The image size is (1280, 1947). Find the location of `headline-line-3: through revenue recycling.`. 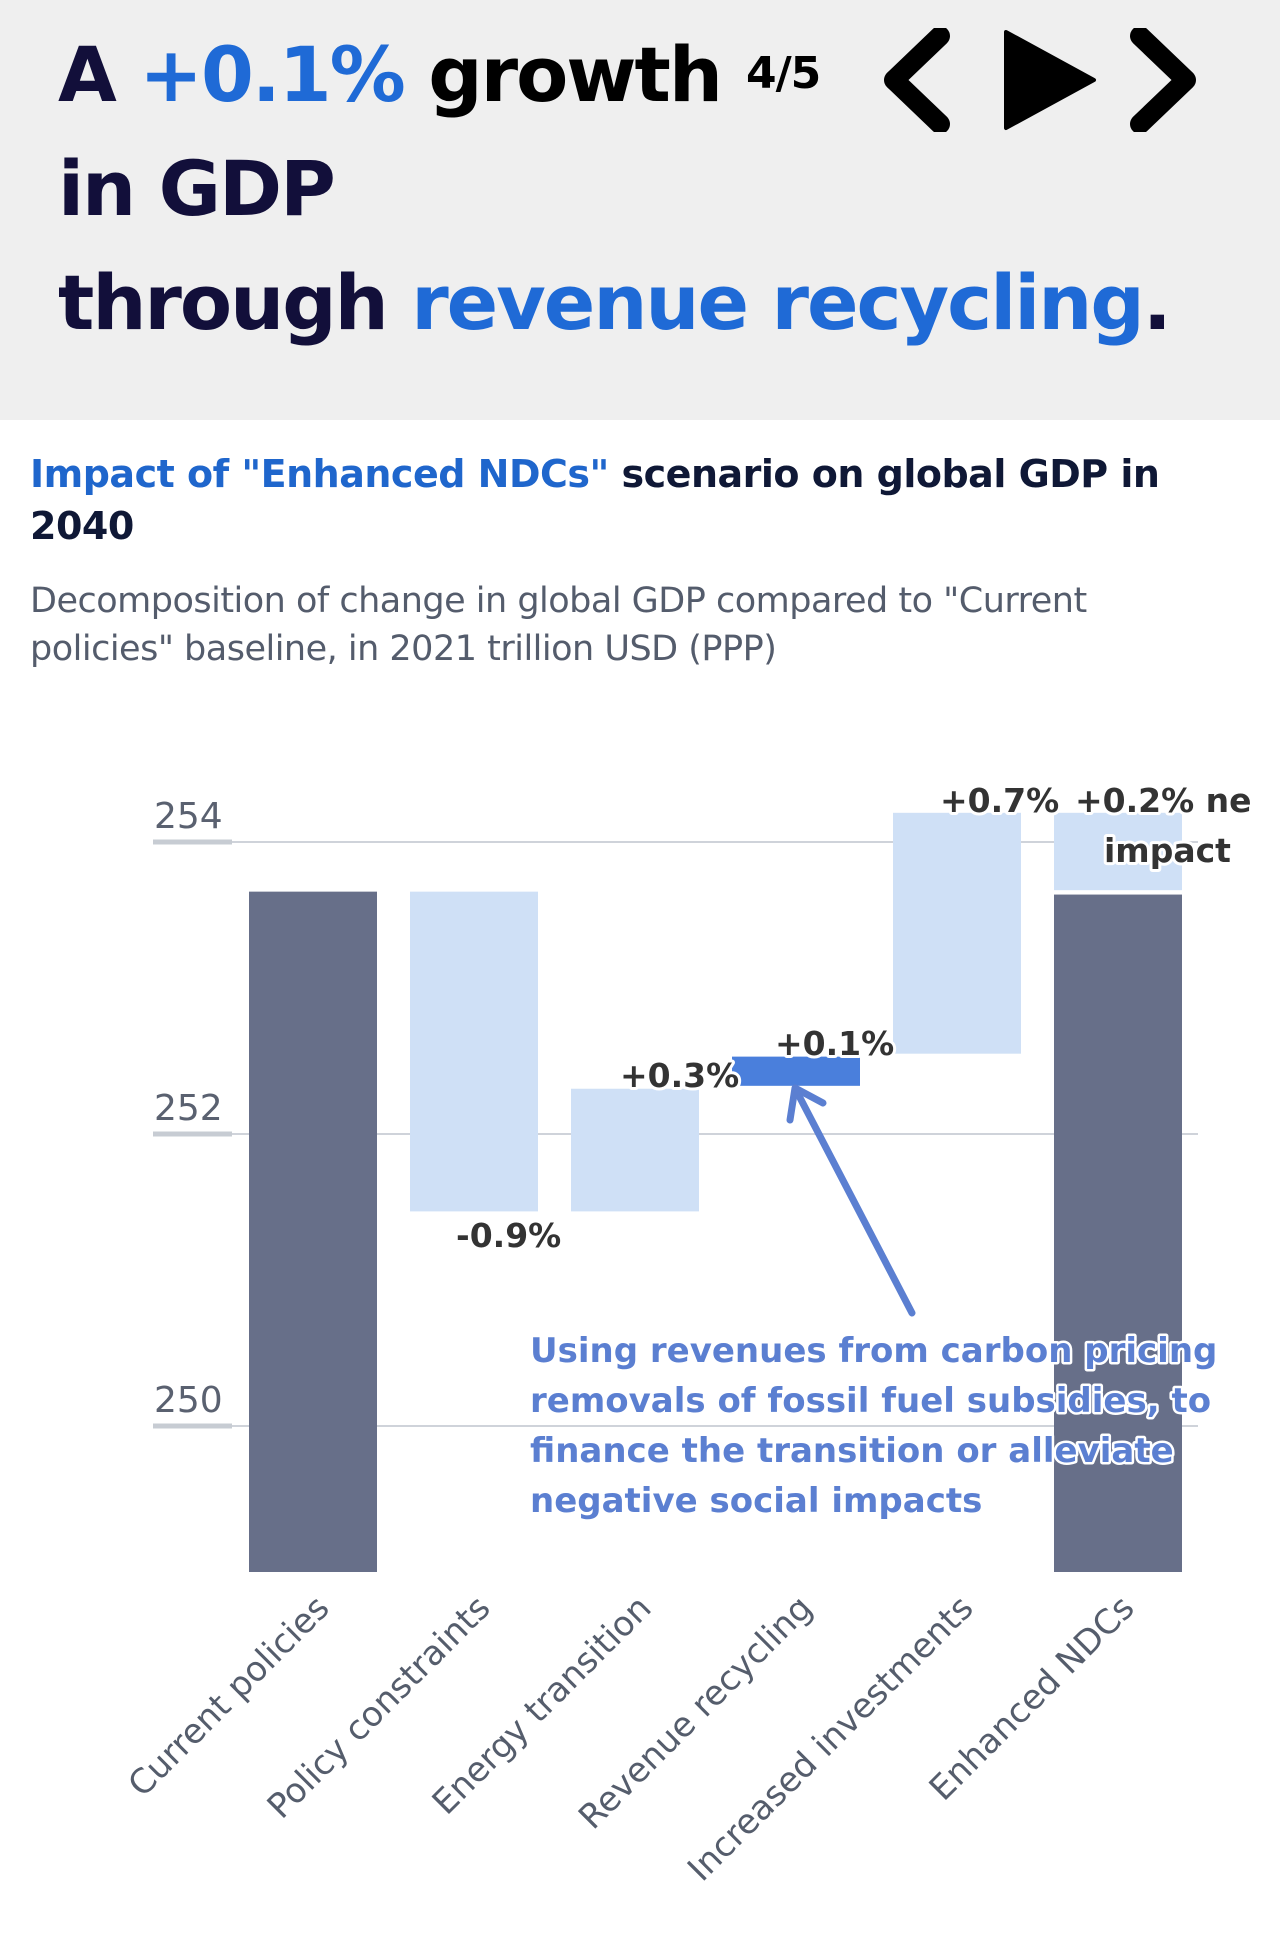

headline-line-3: through revenue recycling. is located at coordinates (615, 302).